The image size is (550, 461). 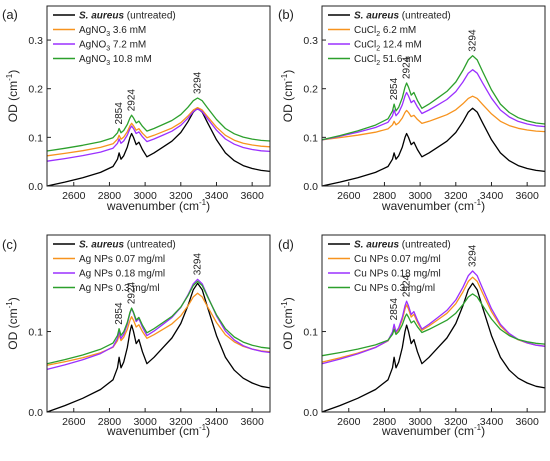 I want to click on panel-label: (b), so click(x=286, y=14).